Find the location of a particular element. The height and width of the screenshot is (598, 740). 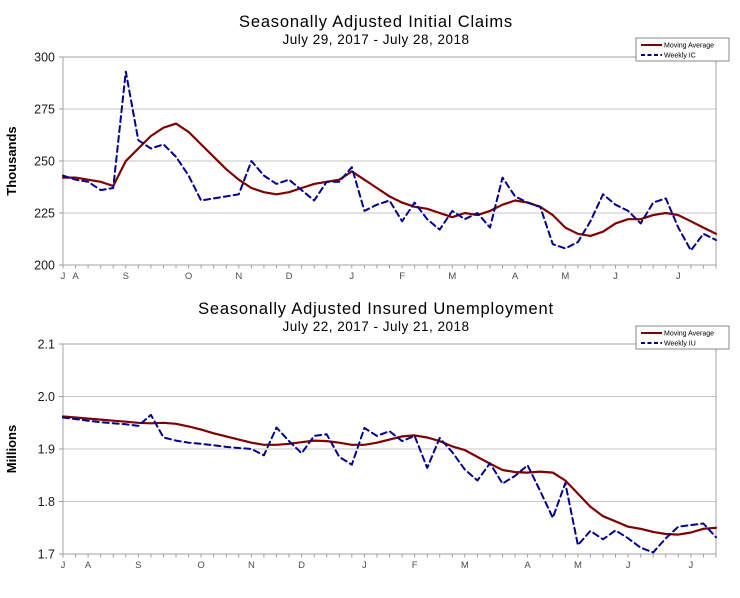

initial-claims-title: Seasonally Adjusted Initial Claims is located at coordinates (376, 22).